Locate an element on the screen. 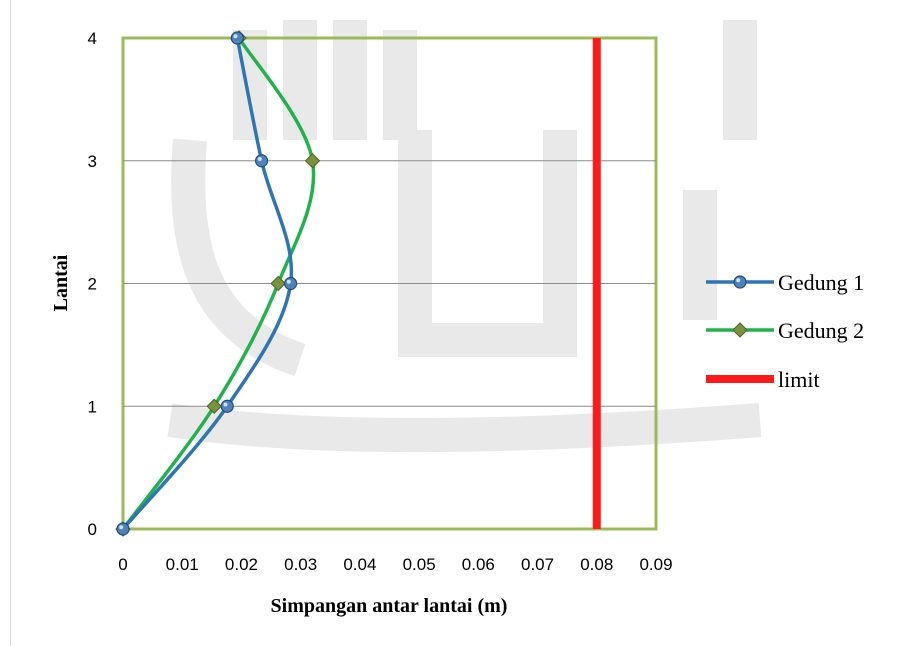 The height and width of the screenshot is (646, 909). x-tick-label: 0.07 is located at coordinates (537, 564).